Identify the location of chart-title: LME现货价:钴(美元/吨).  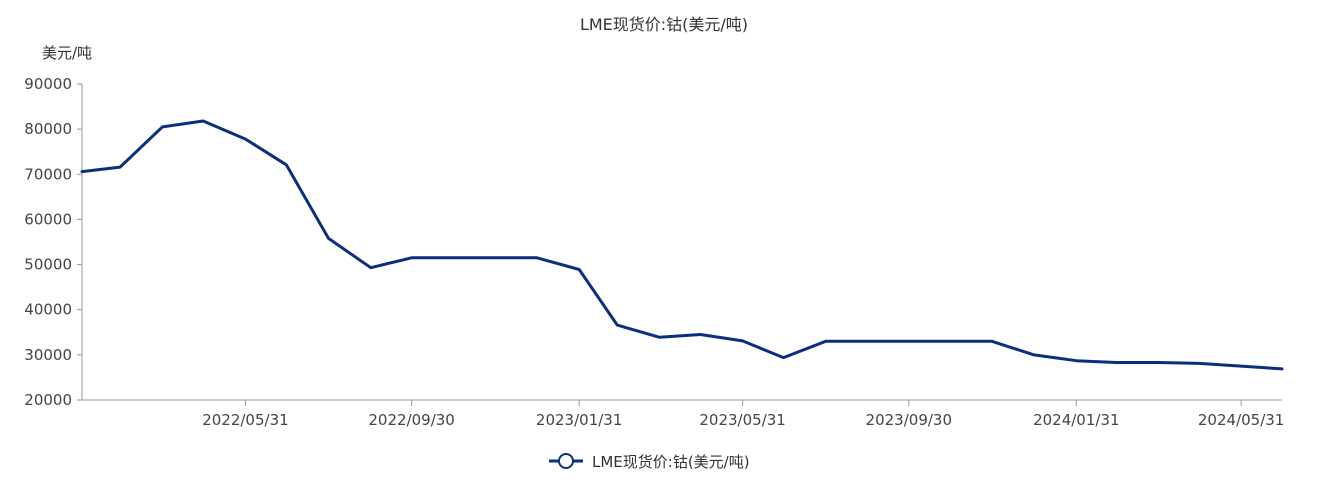
(664, 24).